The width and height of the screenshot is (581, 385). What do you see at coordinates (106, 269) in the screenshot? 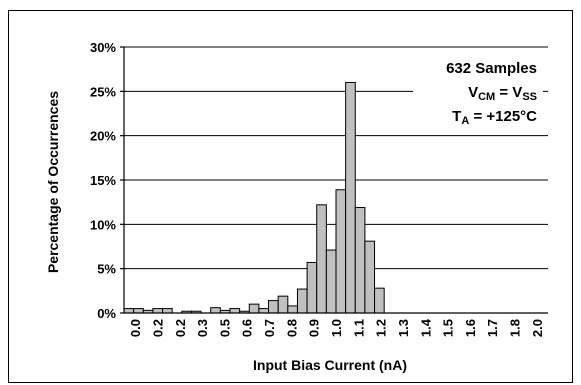
I see `y-tick-label: 5%` at bounding box center [106, 269].